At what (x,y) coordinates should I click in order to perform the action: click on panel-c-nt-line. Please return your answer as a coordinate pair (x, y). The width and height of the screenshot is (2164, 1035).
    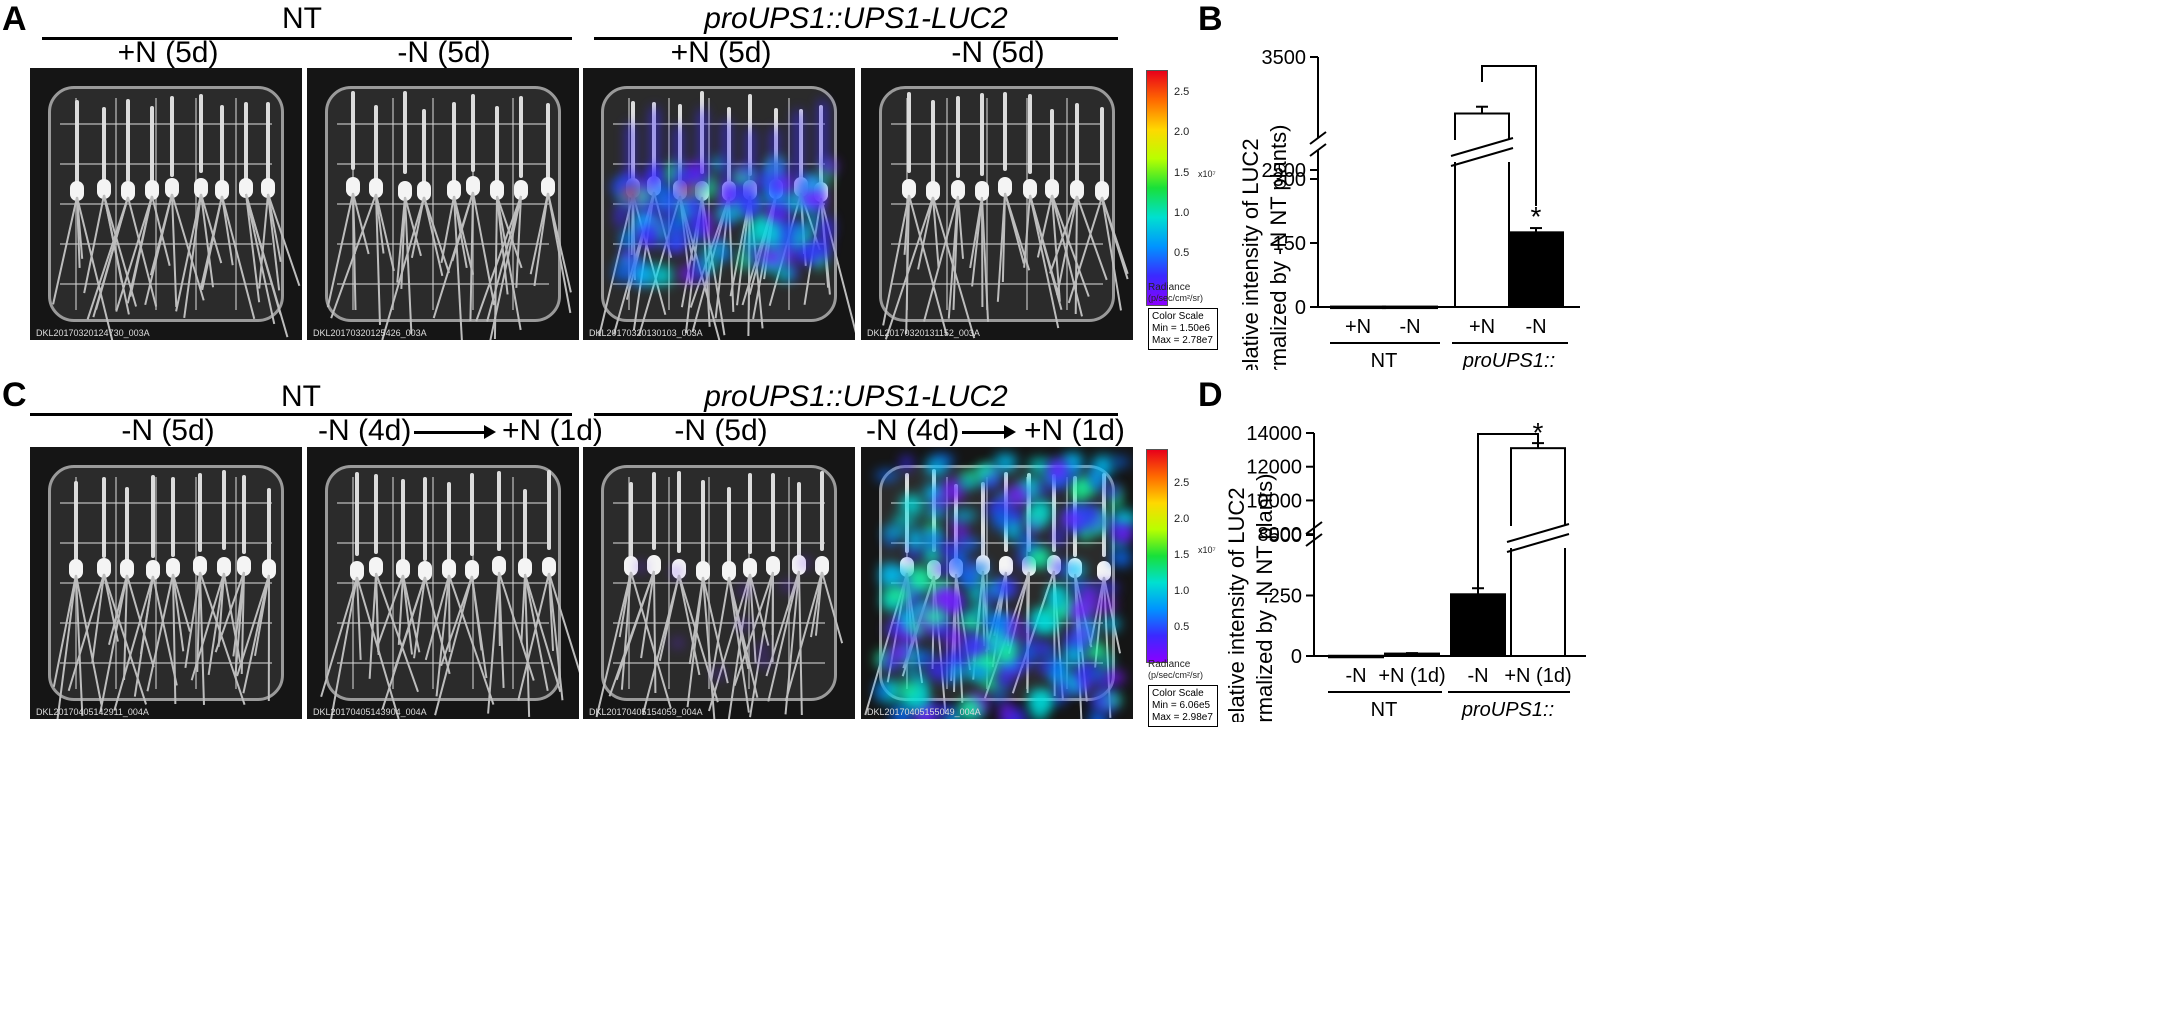
    Looking at the image, I should click on (301, 414).